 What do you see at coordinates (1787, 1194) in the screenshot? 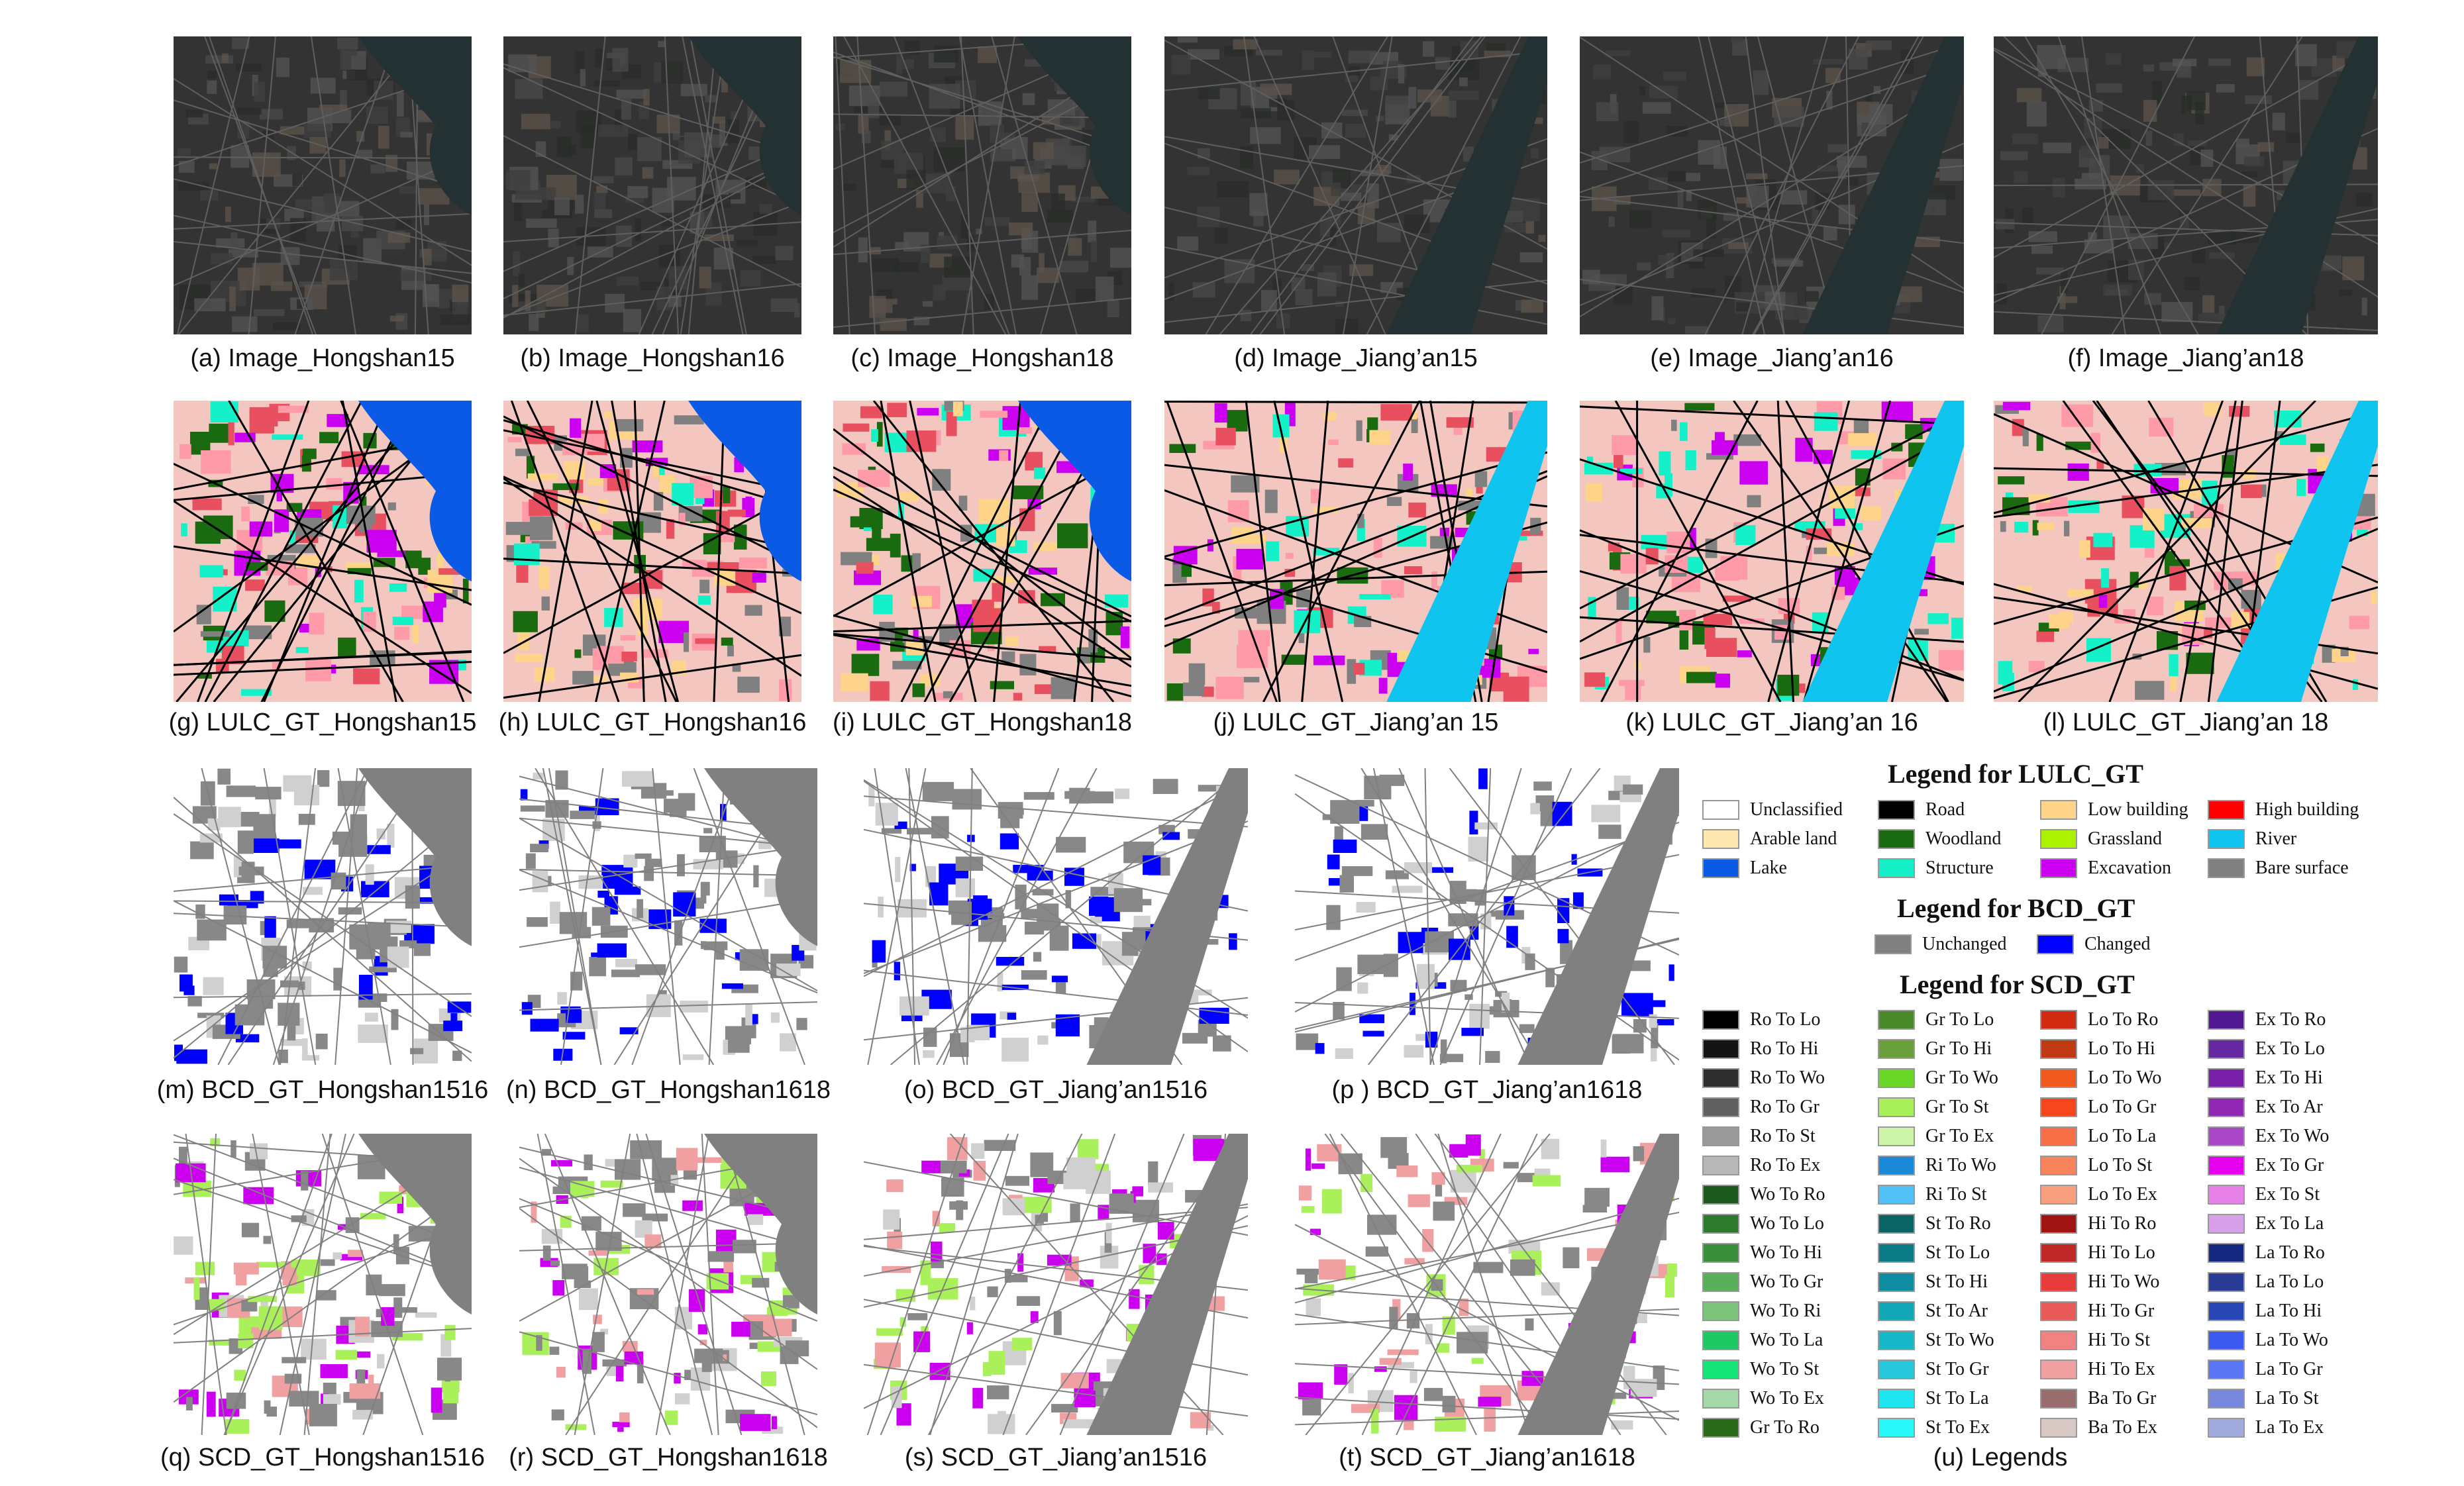
I see `legend-label: Wo To Ro` at bounding box center [1787, 1194].